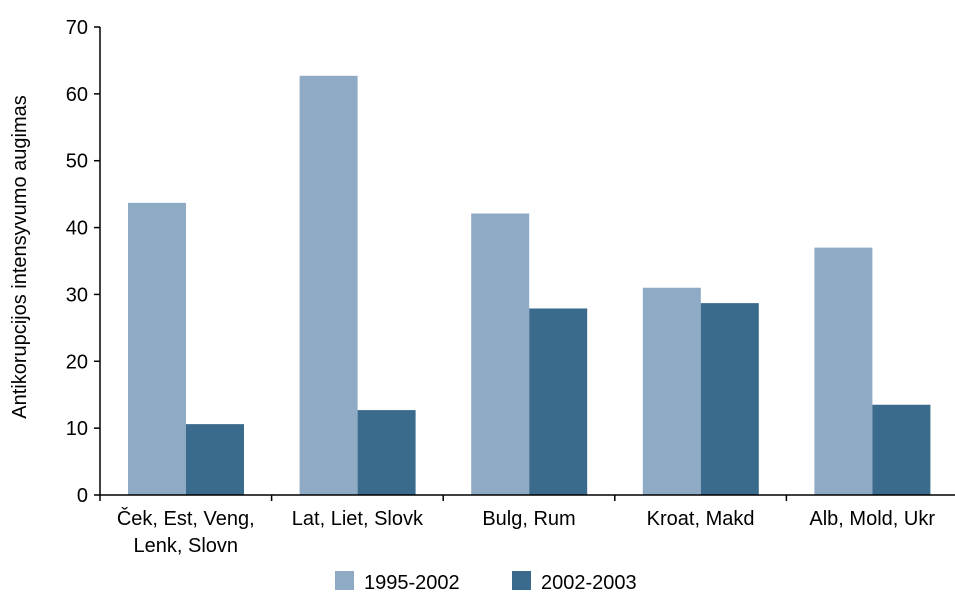  Describe the element at coordinates (20, 257) in the screenshot. I see `y-axis-title: Antikorupcijos intensyvumo augimas` at that location.